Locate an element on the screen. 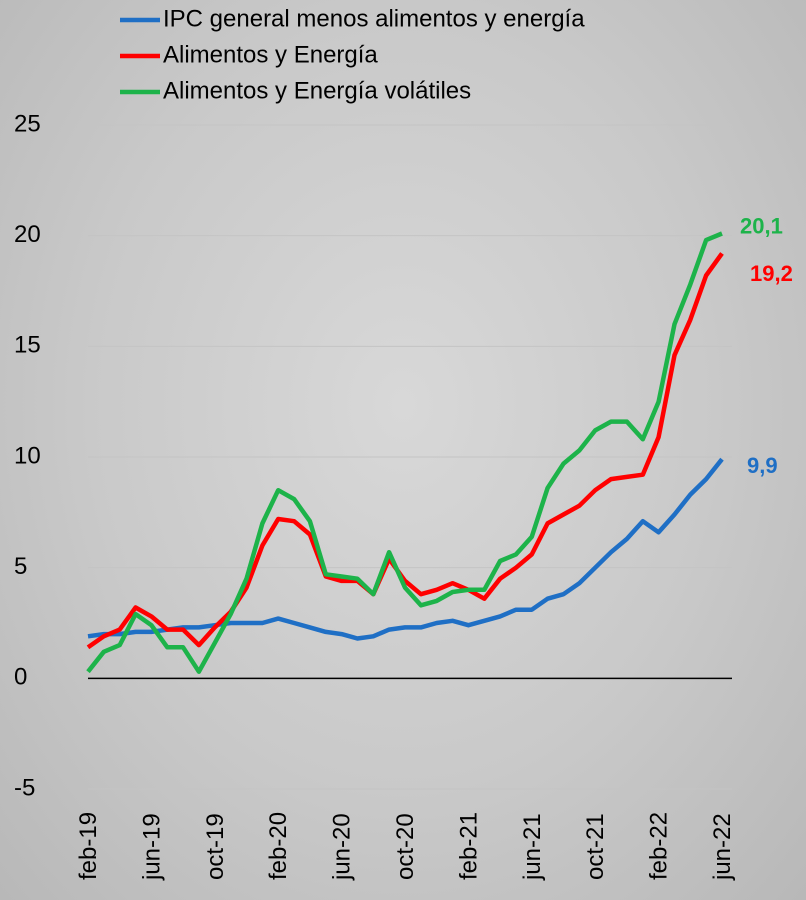  end-label: 19,2 is located at coordinates (771, 273).